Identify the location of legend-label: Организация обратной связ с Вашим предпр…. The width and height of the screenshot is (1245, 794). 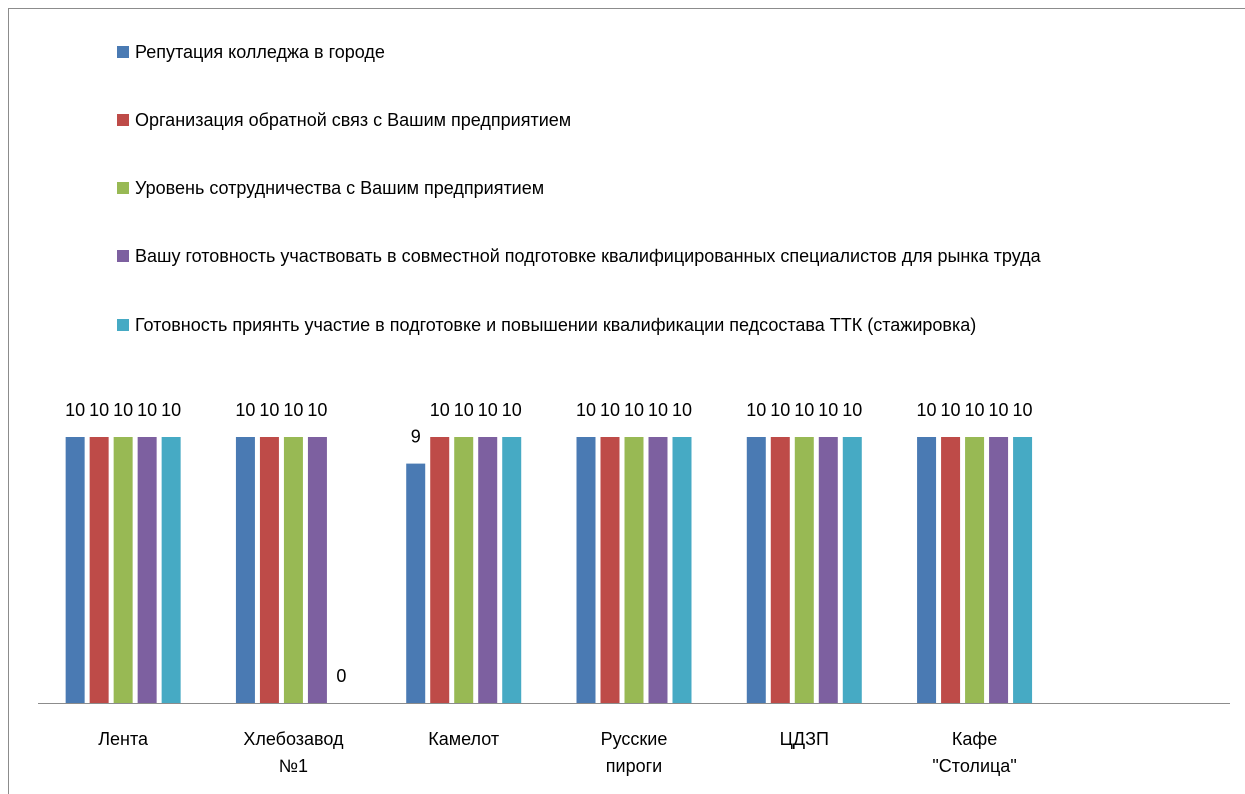
(353, 120).